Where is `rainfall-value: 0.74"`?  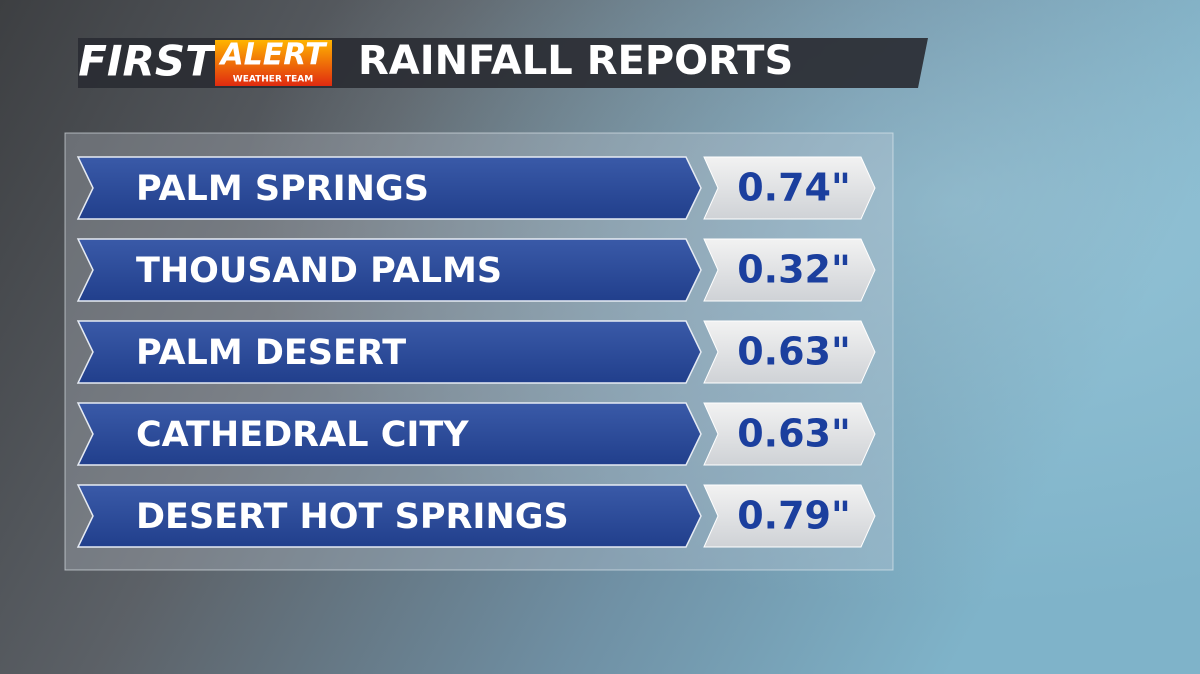
rainfall-value: 0.74" is located at coordinates (794, 188).